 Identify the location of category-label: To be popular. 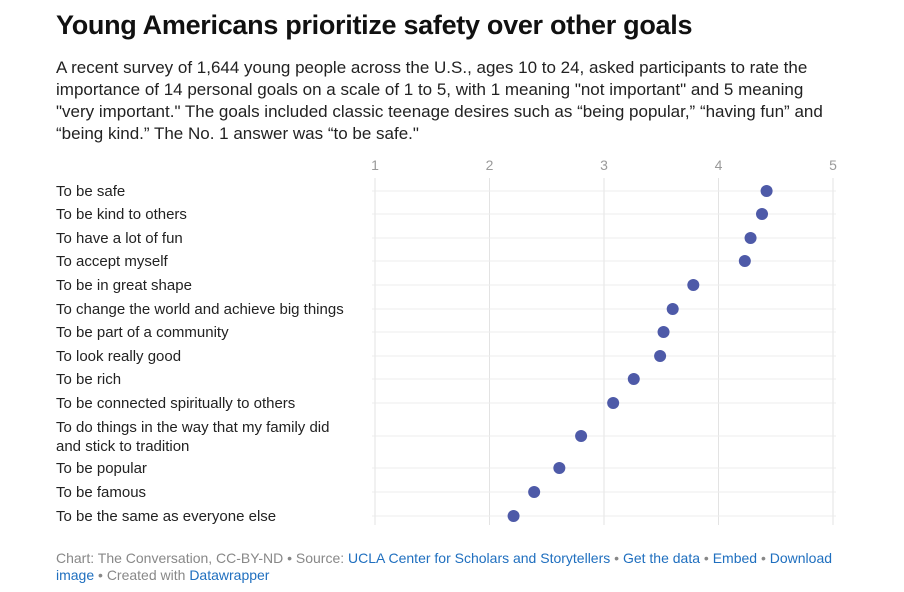
(101, 468).